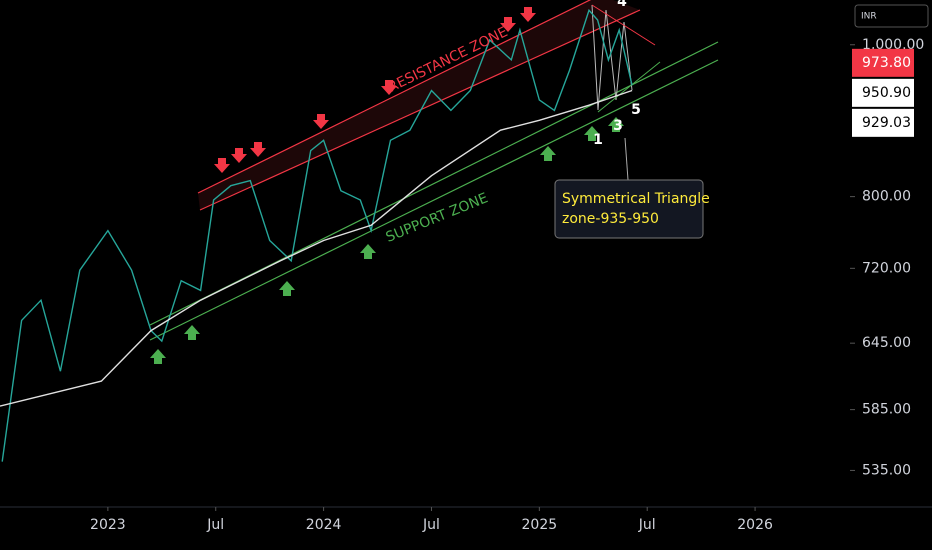 The width and height of the screenshot is (932, 550). What do you see at coordinates (375, 90) in the screenshot?
I see `sell-arrows` at bounding box center [375, 90].